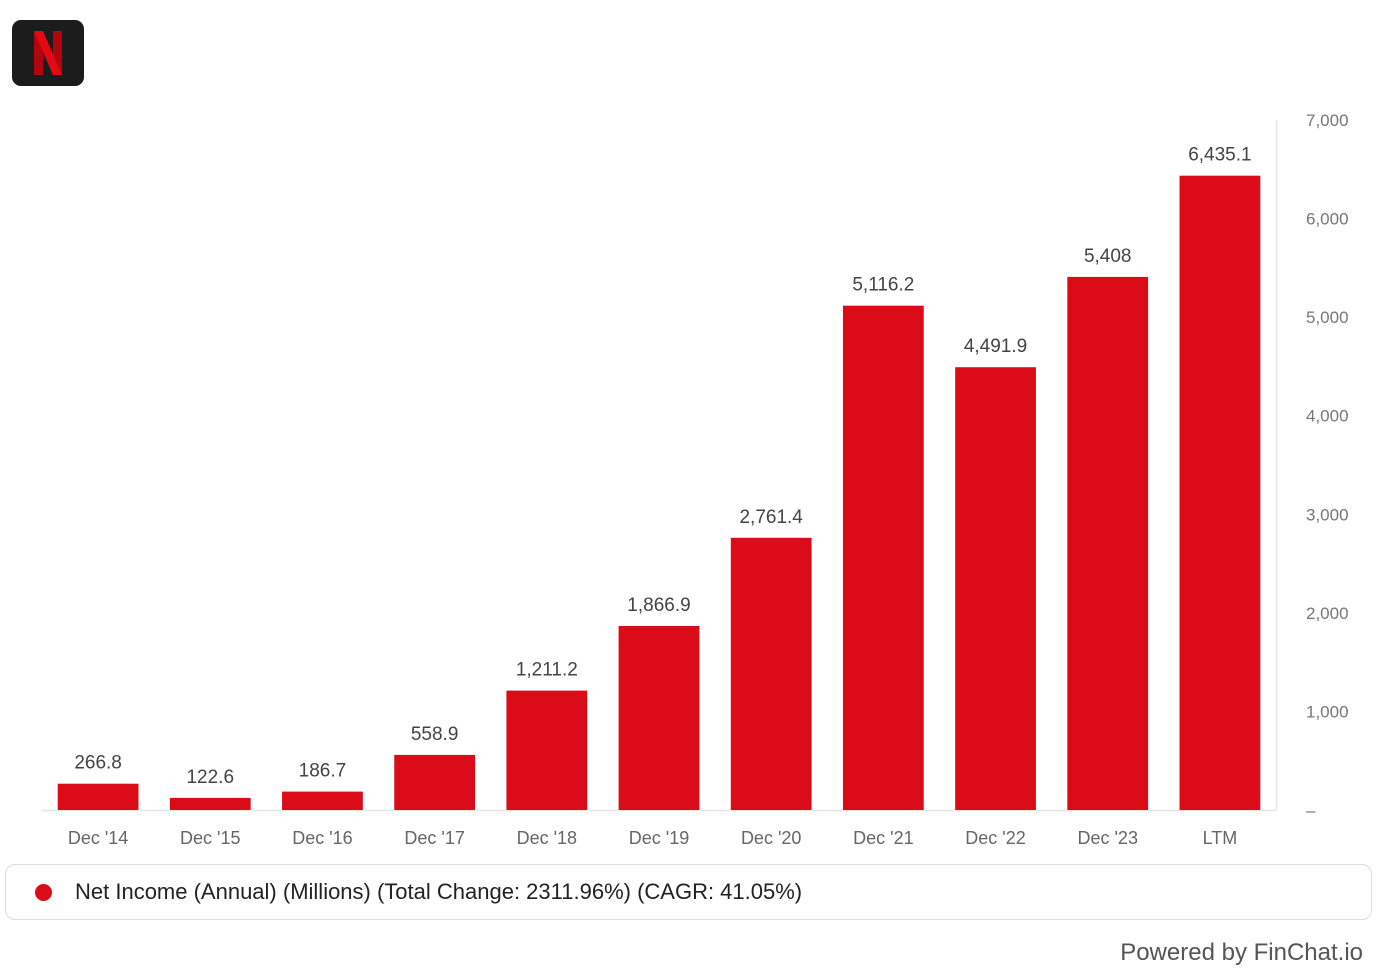  I want to click on bar-value-label: 4,491.9, so click(995, 346).